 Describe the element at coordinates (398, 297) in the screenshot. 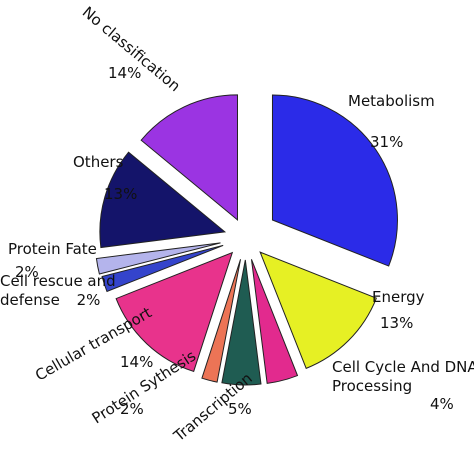

I see `slice-label: Energy` at that location.